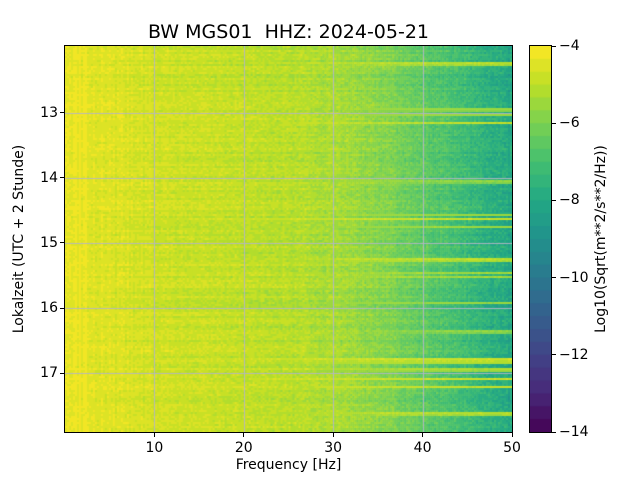  I want to click on colorbar-tick-label: −12, so click(574, 354).